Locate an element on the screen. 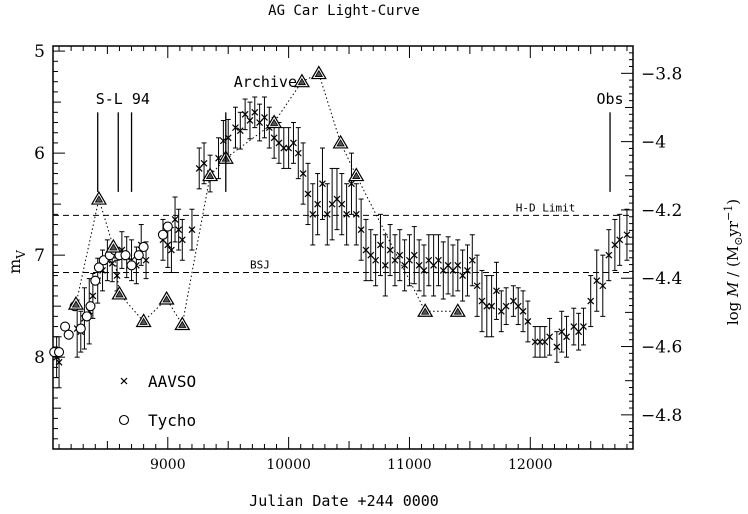  y-tick-label: 8 is located at coordinates (39, 358).